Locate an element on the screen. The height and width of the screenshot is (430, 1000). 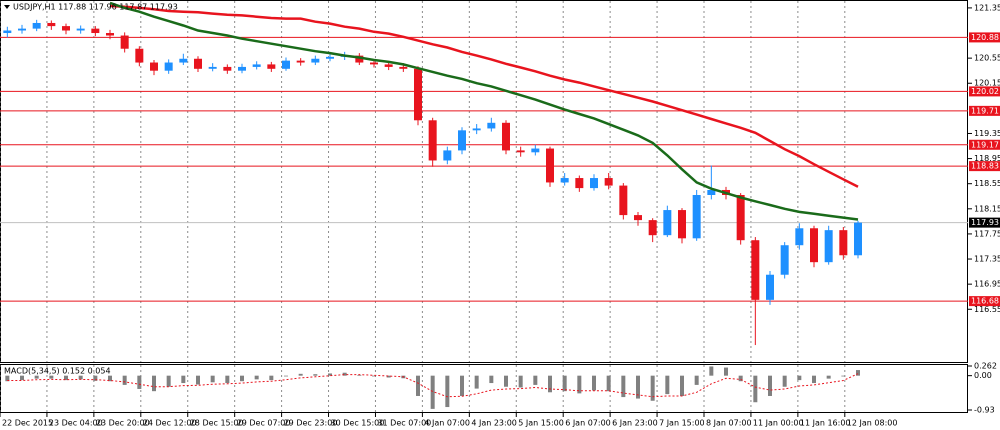
x-tick-label: 11 Jan 16:00 is located at coordinates (825, 423).